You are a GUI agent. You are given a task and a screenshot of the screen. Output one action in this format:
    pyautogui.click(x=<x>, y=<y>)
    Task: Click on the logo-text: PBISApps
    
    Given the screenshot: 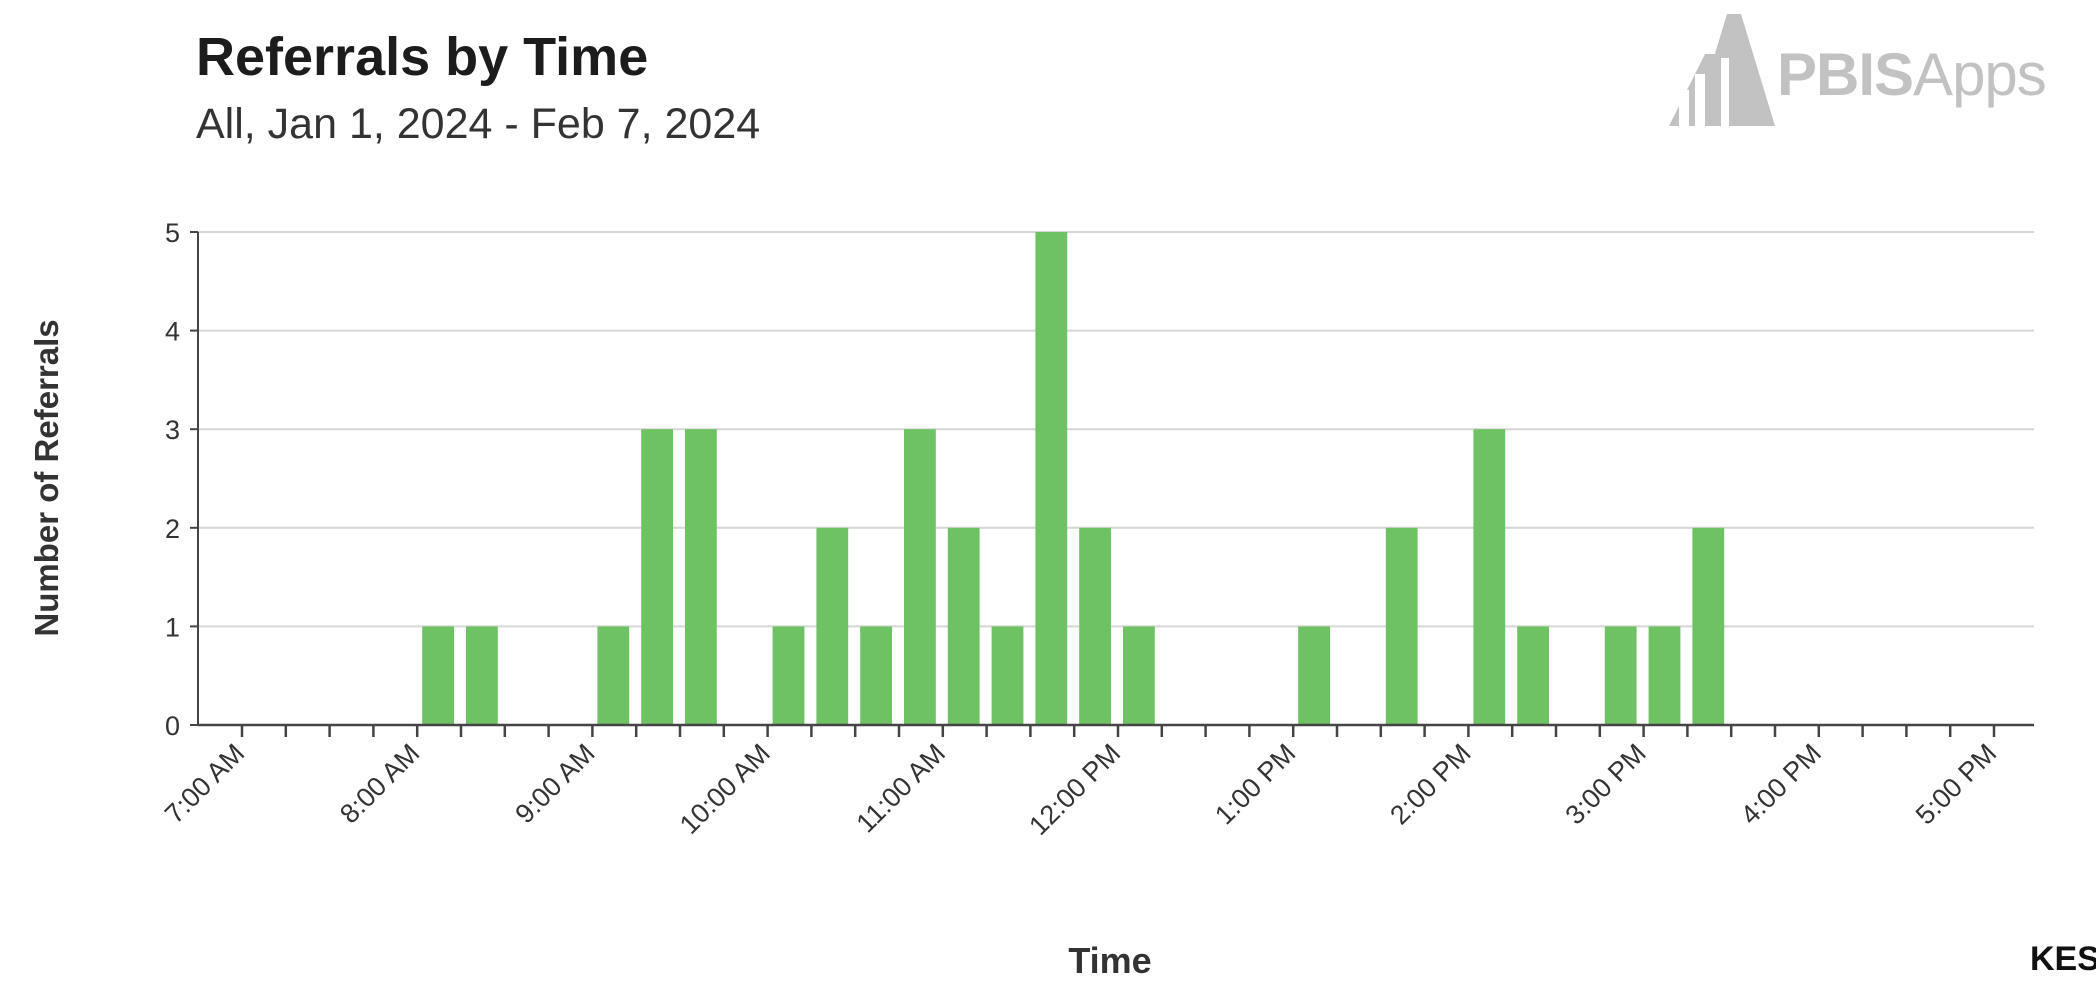 What is the action you would take?
    pyautogui.click(x=1912, y=74)
    